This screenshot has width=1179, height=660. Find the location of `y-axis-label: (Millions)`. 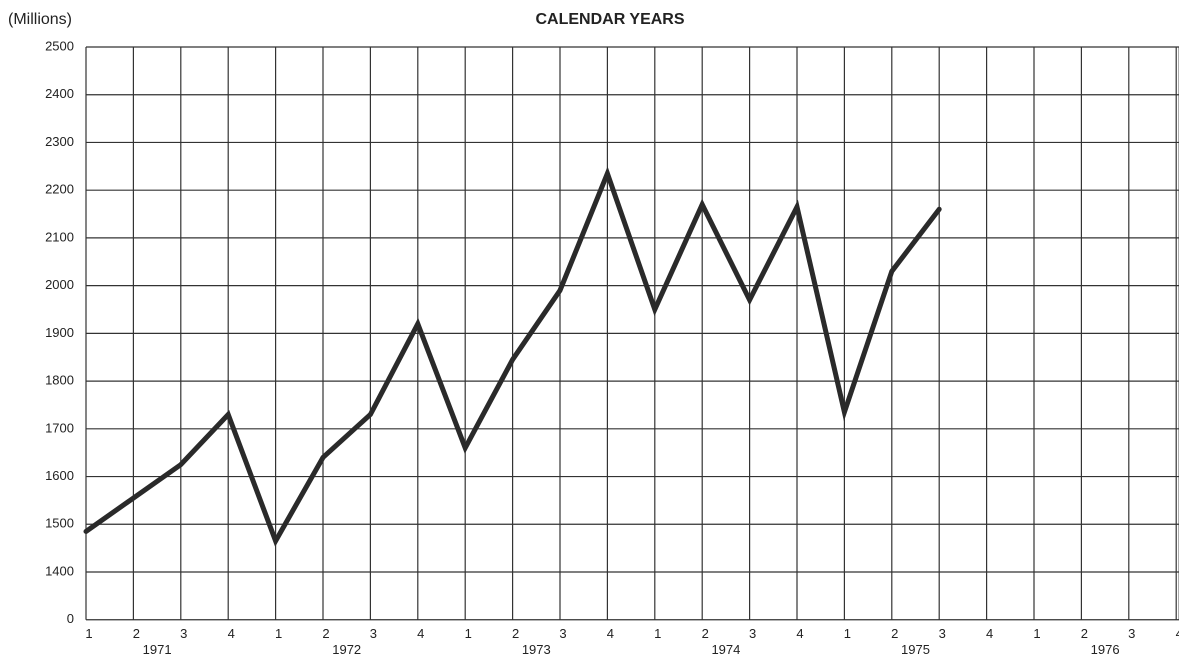

y-axis-label: (Millions) is located at coordinates (40, 19).